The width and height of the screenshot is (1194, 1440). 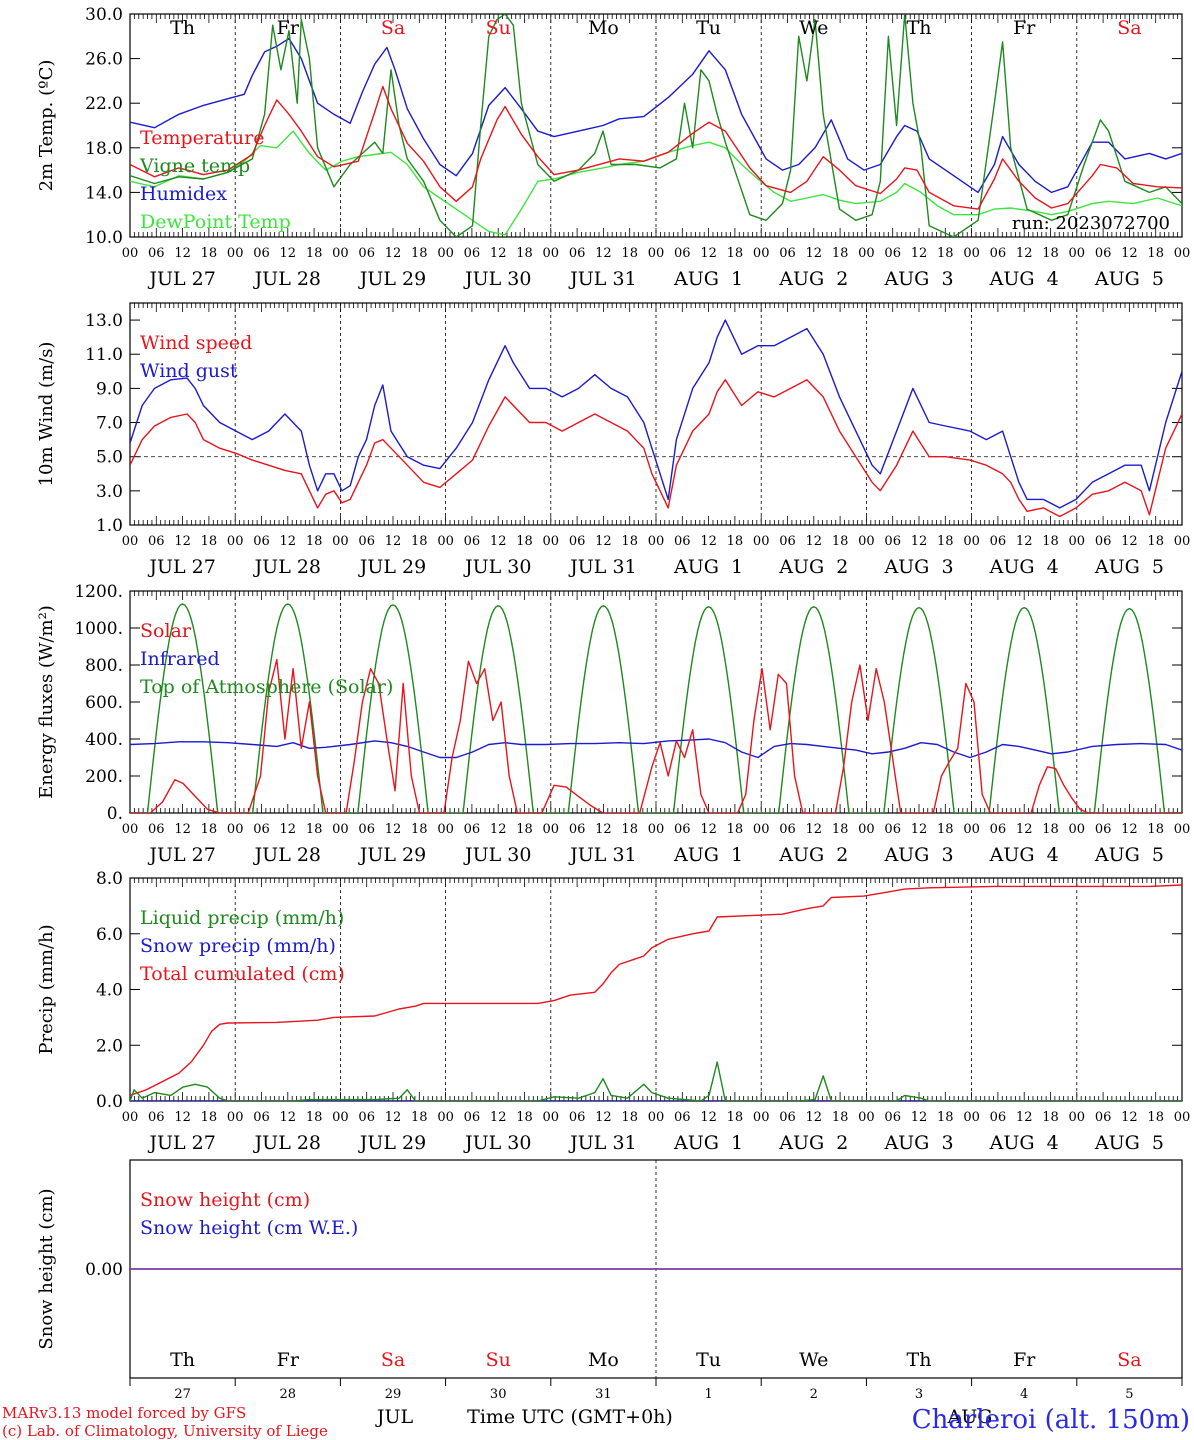 I want to click on legend-entry: DewPoint Temp, so click(x=215, y=222).